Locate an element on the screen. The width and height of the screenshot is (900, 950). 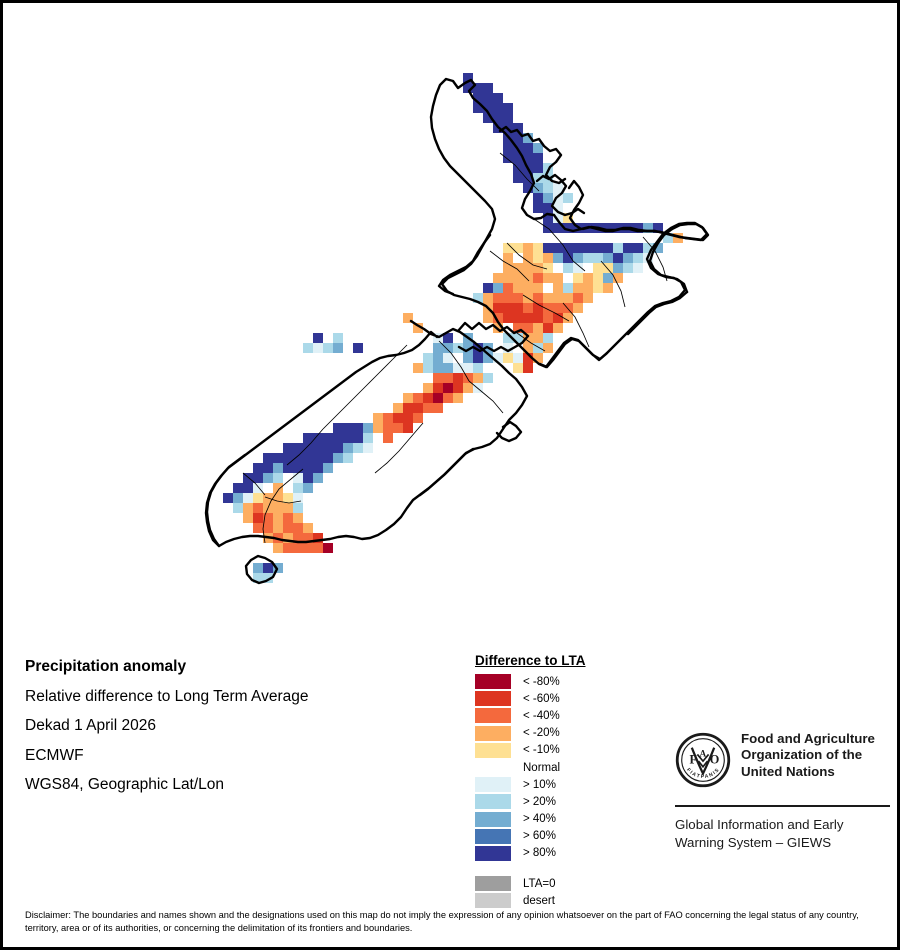
admin-canterbury-north is located at coordinates (486, 397).